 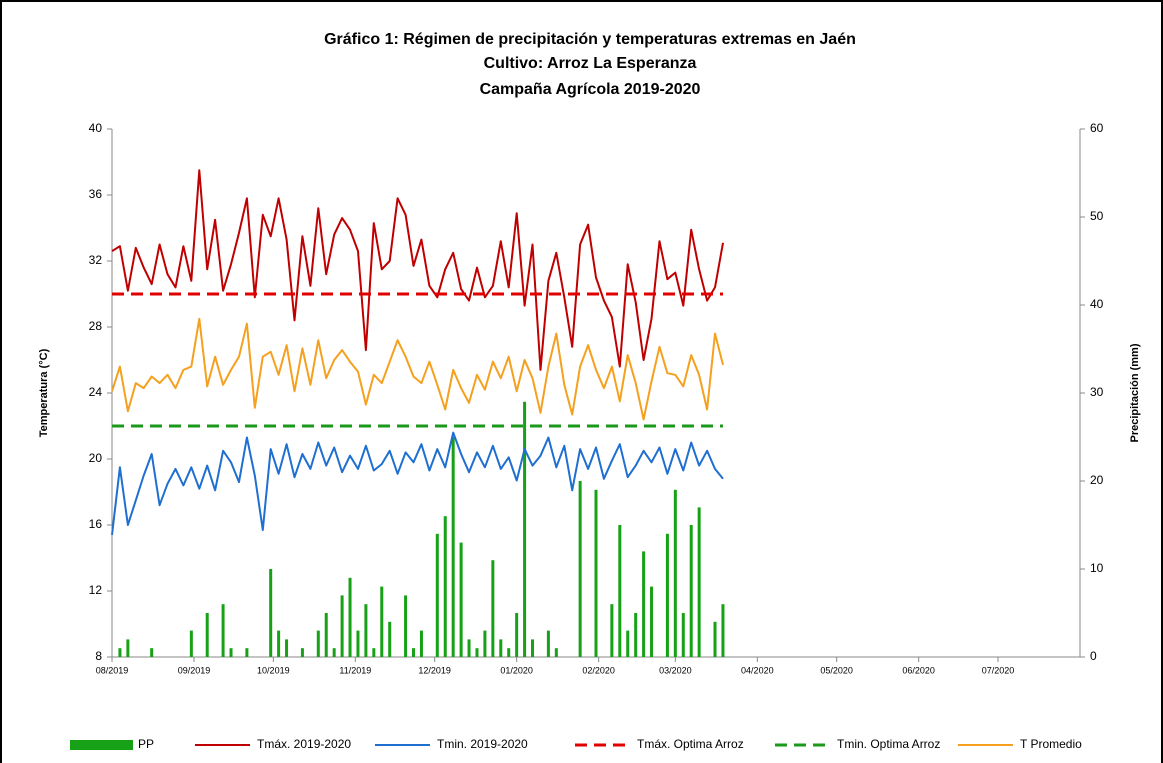 I want to click on legend-label: Tmin. Optima Arroz, so click(x=888, y=744).